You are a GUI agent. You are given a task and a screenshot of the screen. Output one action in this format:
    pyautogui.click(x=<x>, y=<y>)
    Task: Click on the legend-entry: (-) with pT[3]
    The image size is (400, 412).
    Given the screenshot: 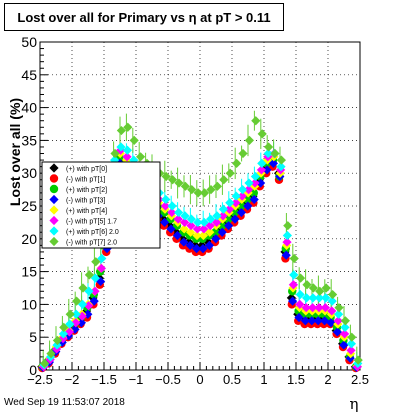 What is the action you would take?
    pyautogui.click(x=85, y=201)
    